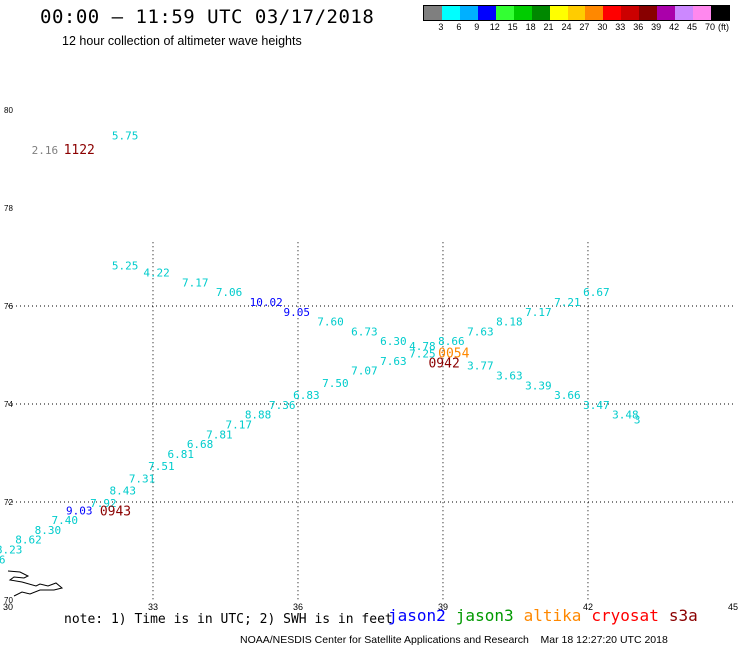  What do you see at coordinates (8, 600) in the screenshot?
I see `lat-tick-label: 70` at bounding box center [8, 600].